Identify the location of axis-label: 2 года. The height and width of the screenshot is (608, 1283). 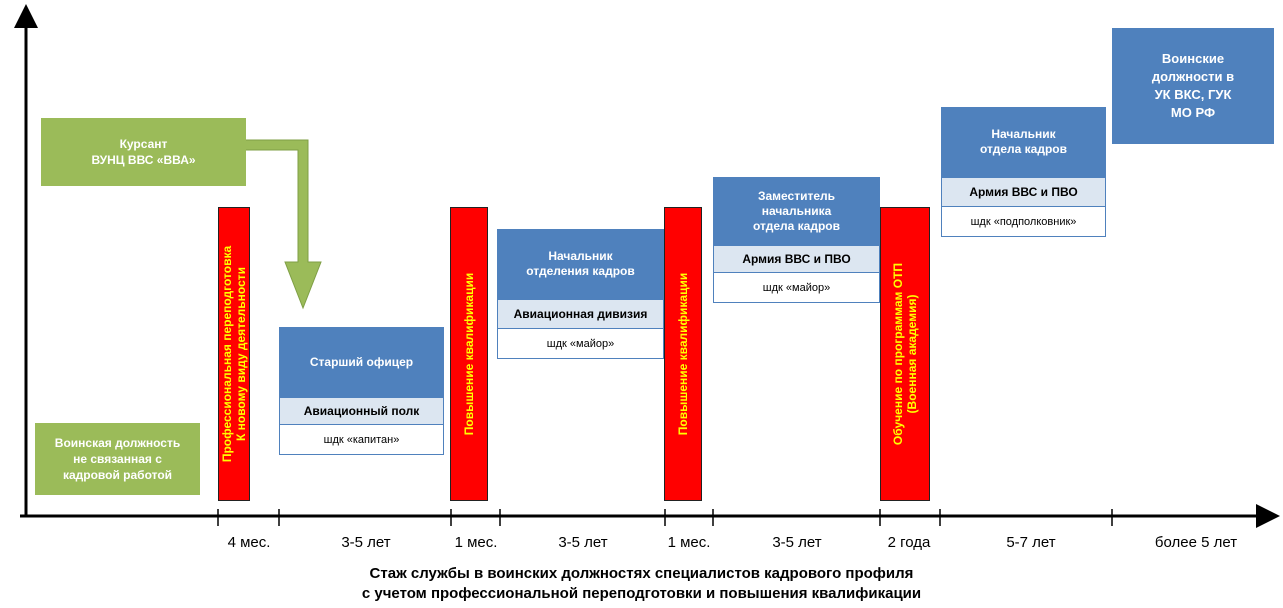
(909, 542).